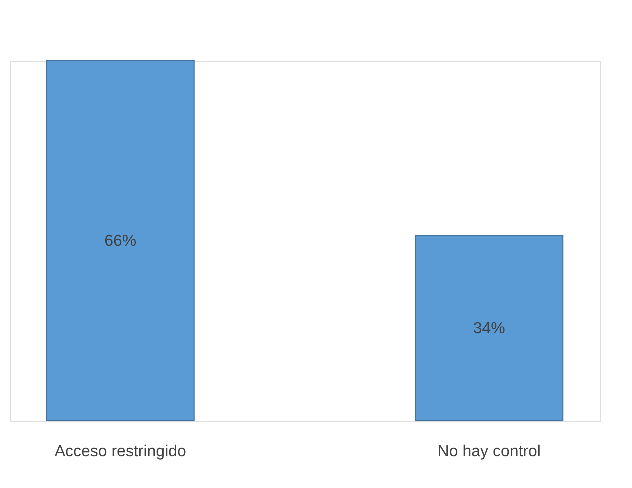 The image size is (632, 488). I want to click on x-tick-label: Acceso restringido, so click(120, 452).